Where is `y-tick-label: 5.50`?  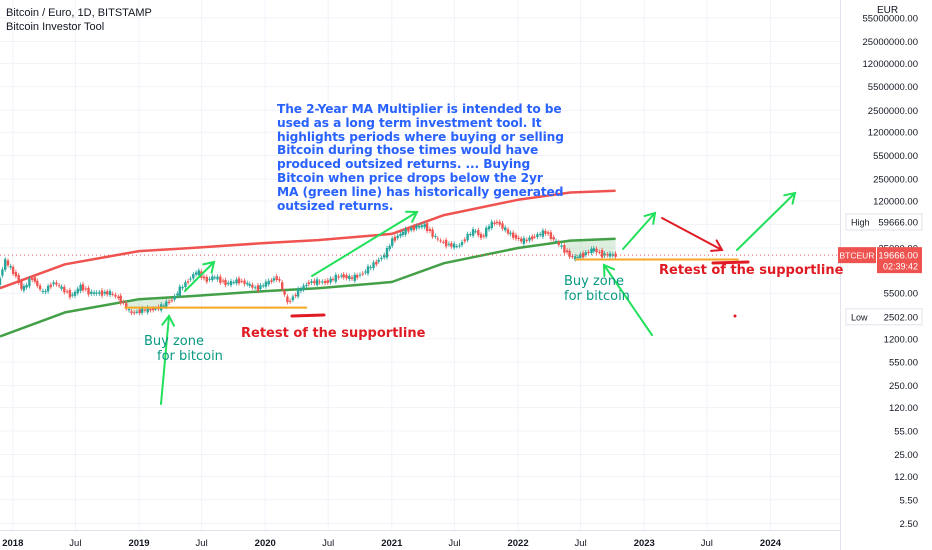 y-tick-label: 5.50 is located at coordinates (909, 500).